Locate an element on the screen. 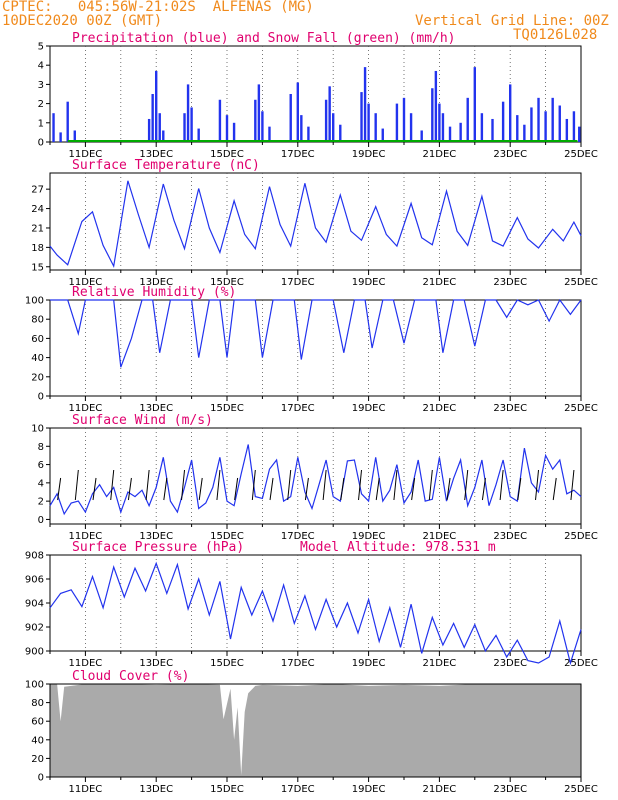  y-tick-label: 908 is located at coordinates (34, 556).